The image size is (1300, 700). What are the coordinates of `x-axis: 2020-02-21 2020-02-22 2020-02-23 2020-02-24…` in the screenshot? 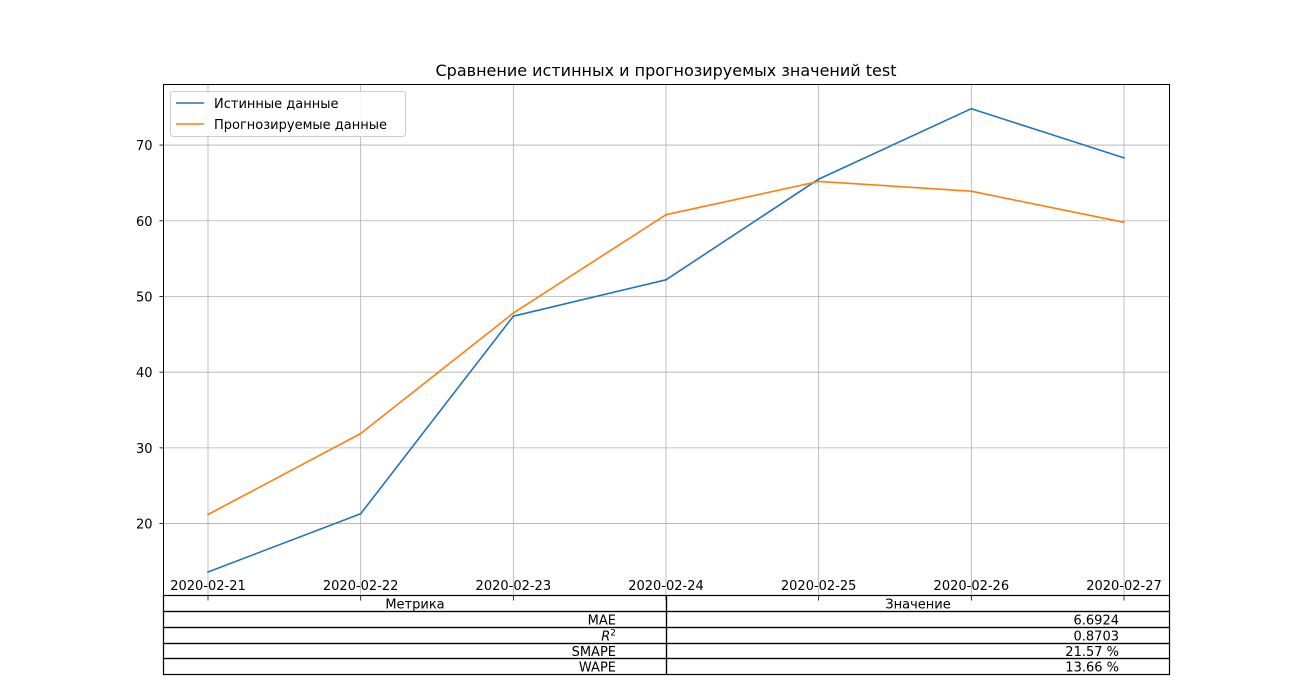 It's located at (666, 590).